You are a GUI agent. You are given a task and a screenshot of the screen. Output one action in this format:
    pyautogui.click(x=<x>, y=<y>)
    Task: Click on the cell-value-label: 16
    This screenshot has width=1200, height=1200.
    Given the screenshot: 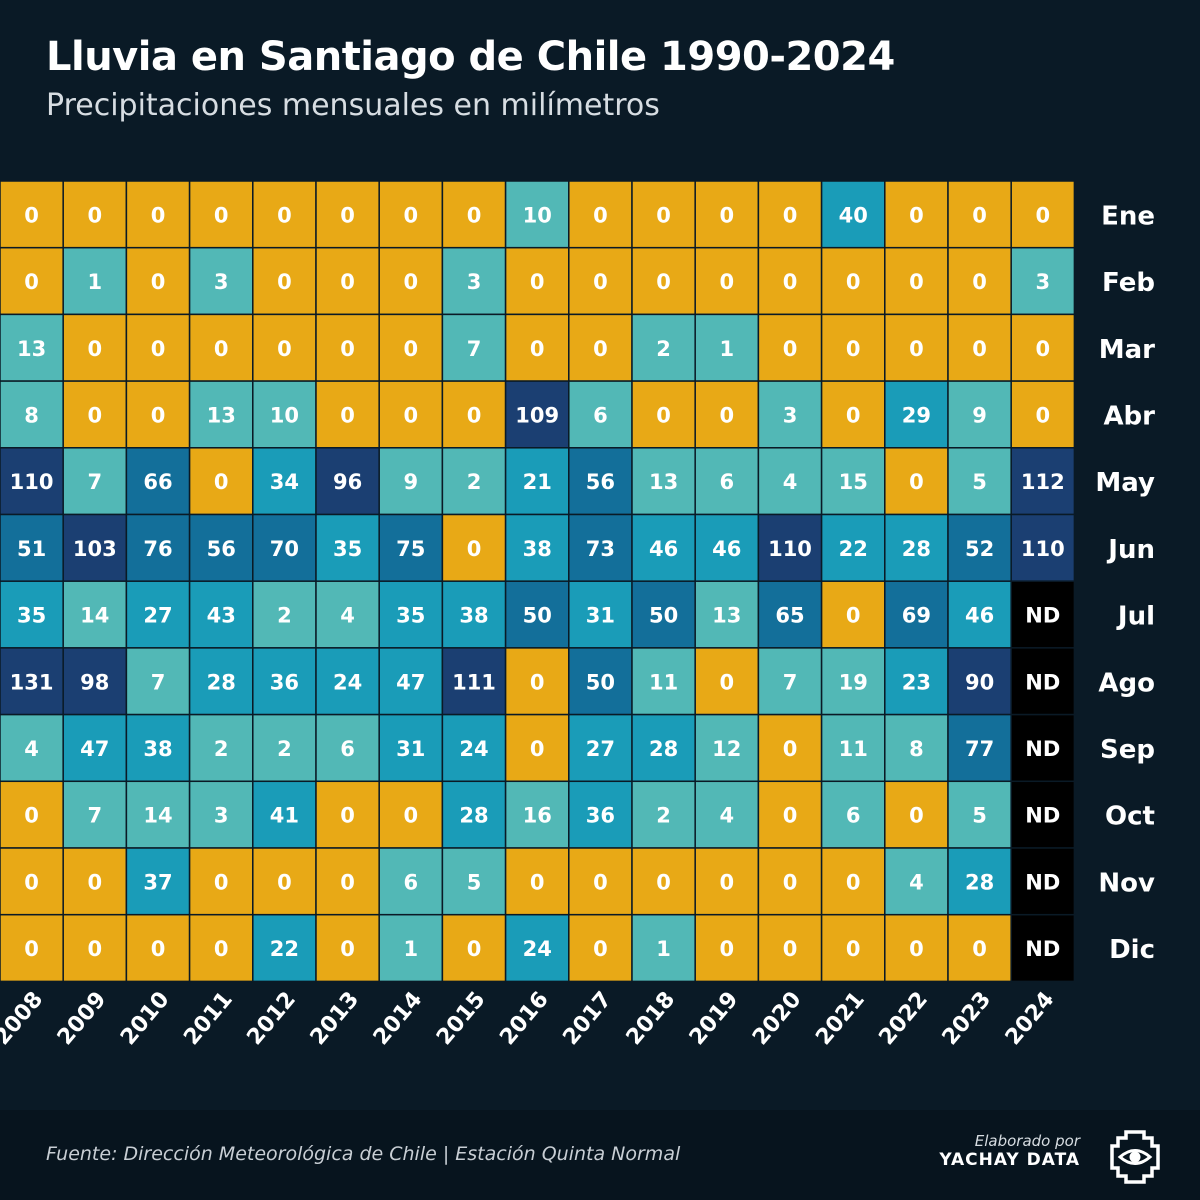 What is the action you would take?
    pyautogui.click(x=537, y=816)
    